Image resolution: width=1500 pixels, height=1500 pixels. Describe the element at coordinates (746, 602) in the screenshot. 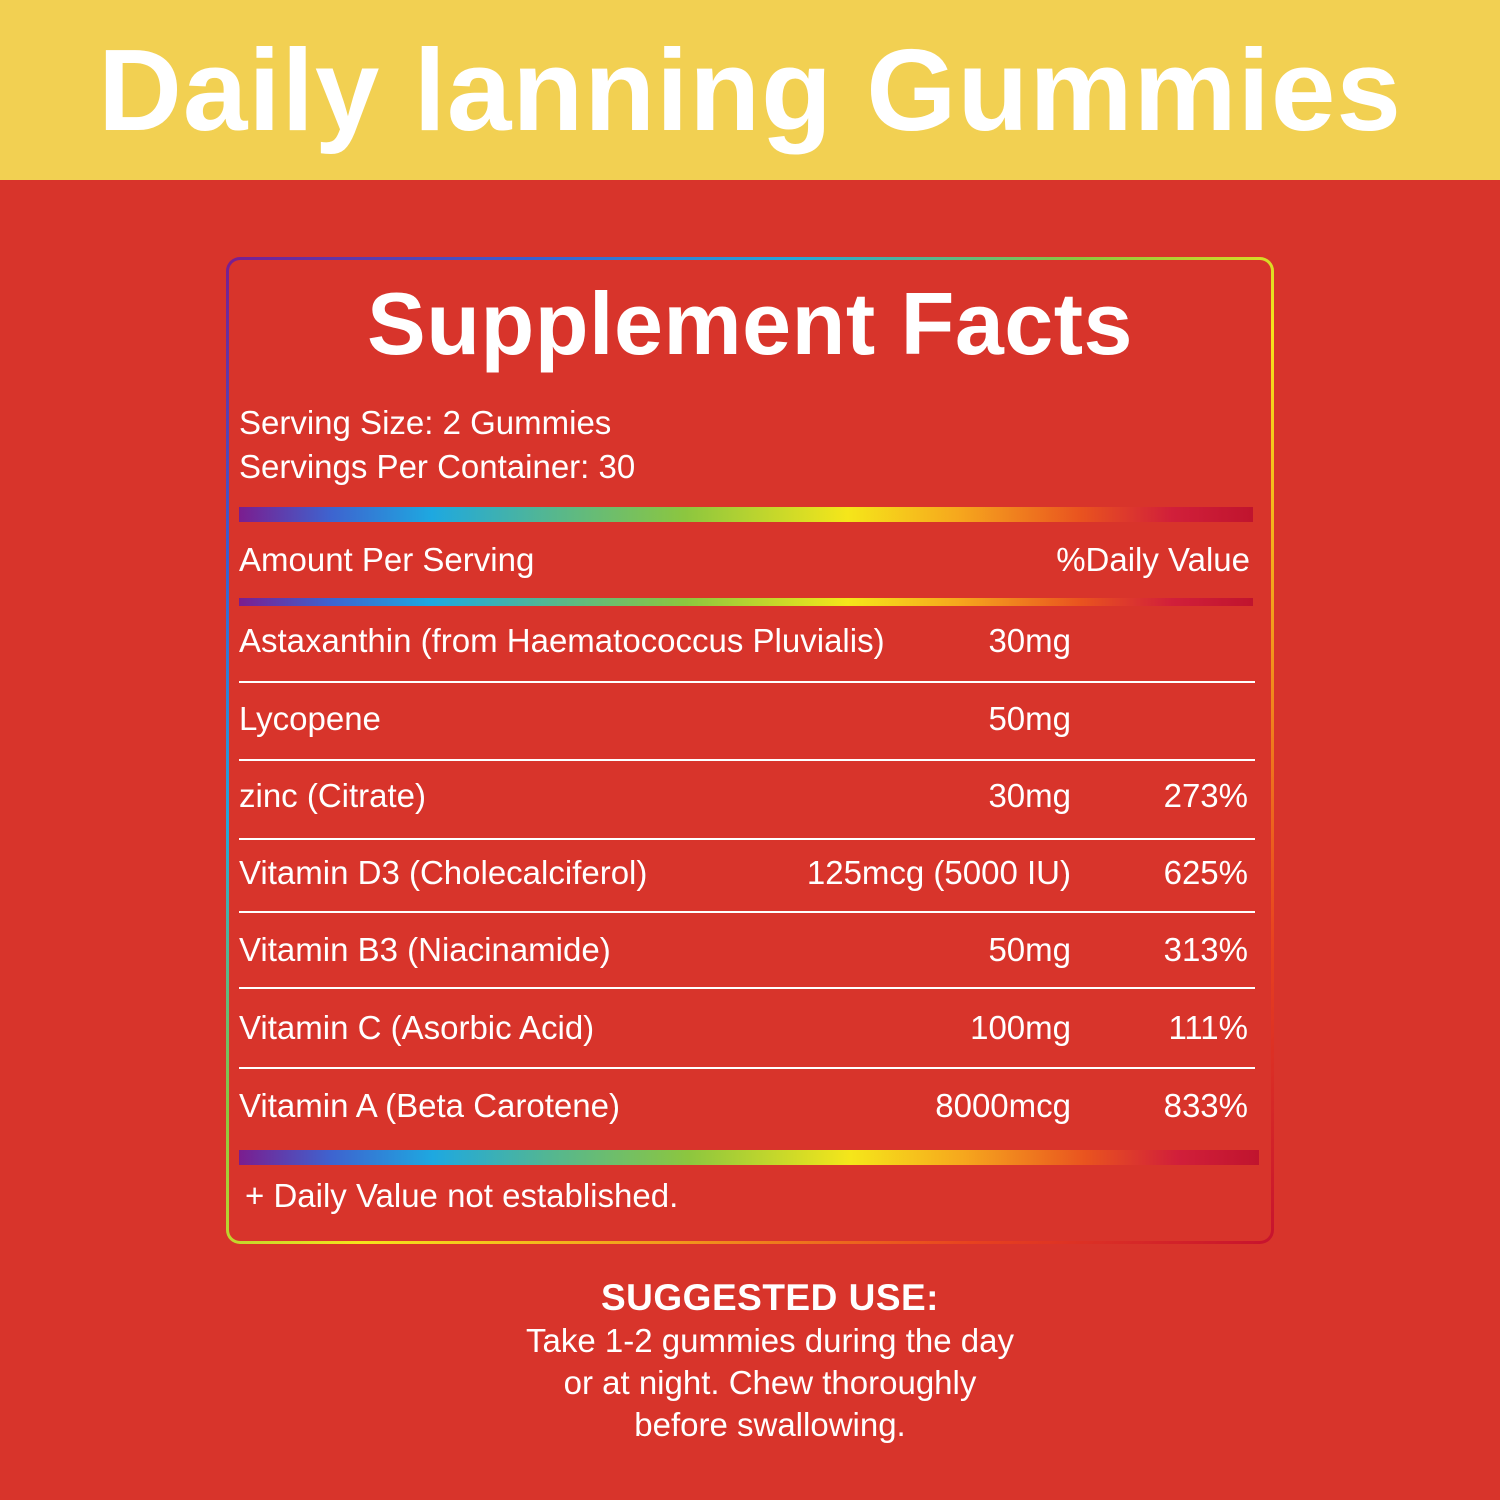

I see `rainbow-divider-header` at that location.